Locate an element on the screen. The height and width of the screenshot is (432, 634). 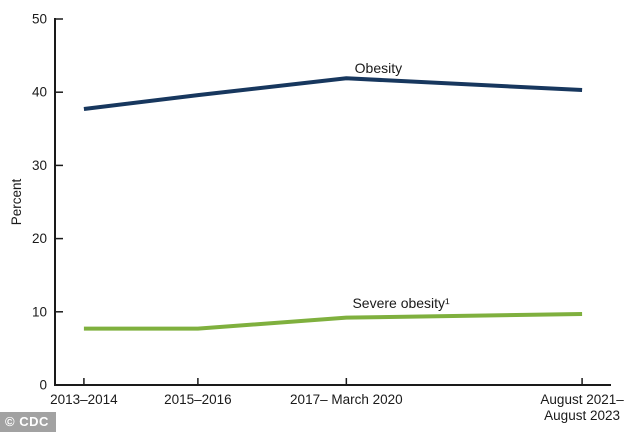
x-tick-label: 2015–2016 is located at coordinates (198, 399).